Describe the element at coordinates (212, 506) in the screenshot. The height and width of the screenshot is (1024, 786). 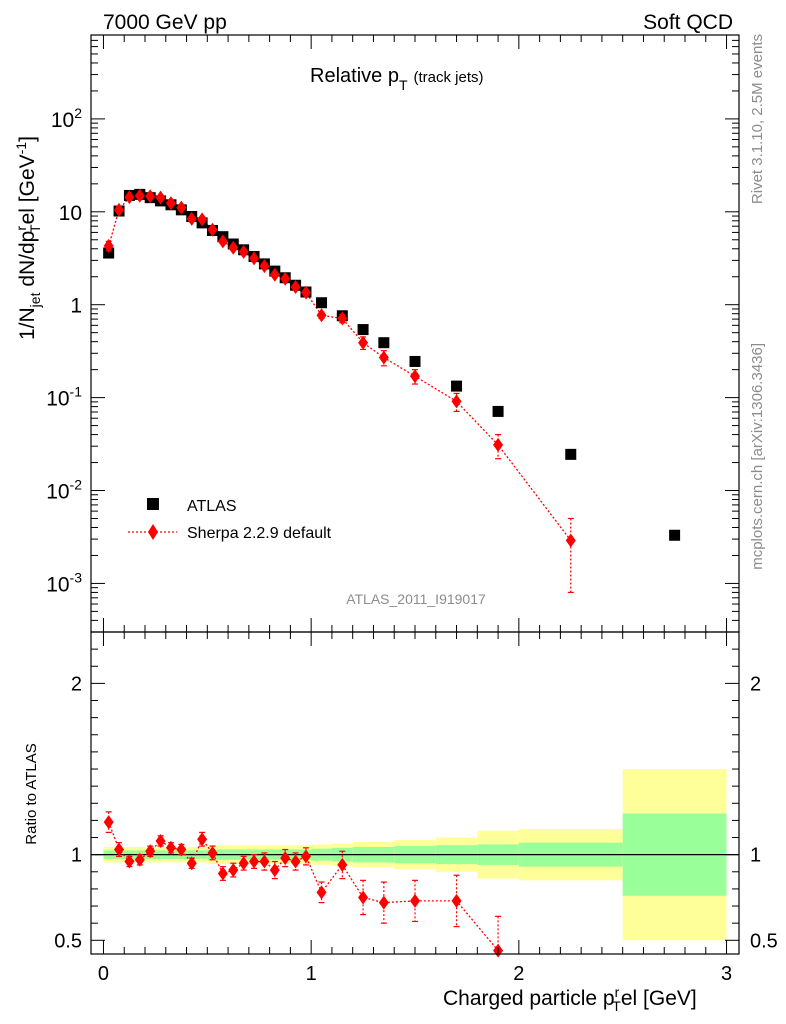
I see `legend-label-atlas: ATLAS` at that location.